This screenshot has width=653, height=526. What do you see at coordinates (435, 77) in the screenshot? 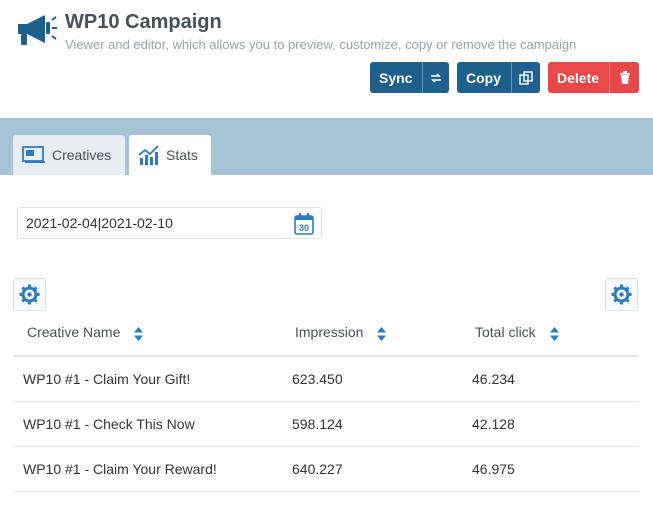
I see `sync-icon` at bounding box center [435, 77].